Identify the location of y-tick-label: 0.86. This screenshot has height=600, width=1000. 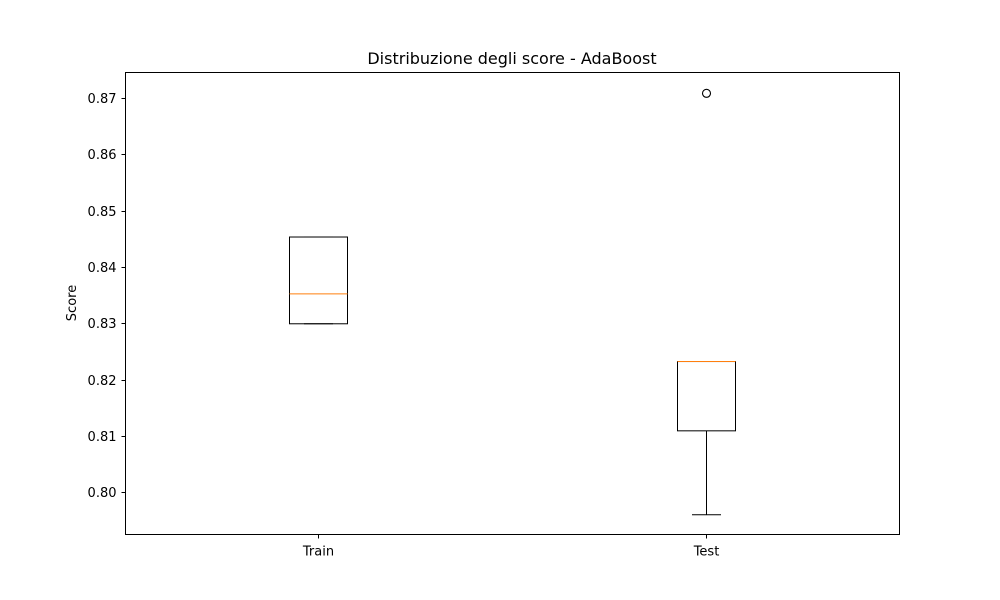
(102, 155).